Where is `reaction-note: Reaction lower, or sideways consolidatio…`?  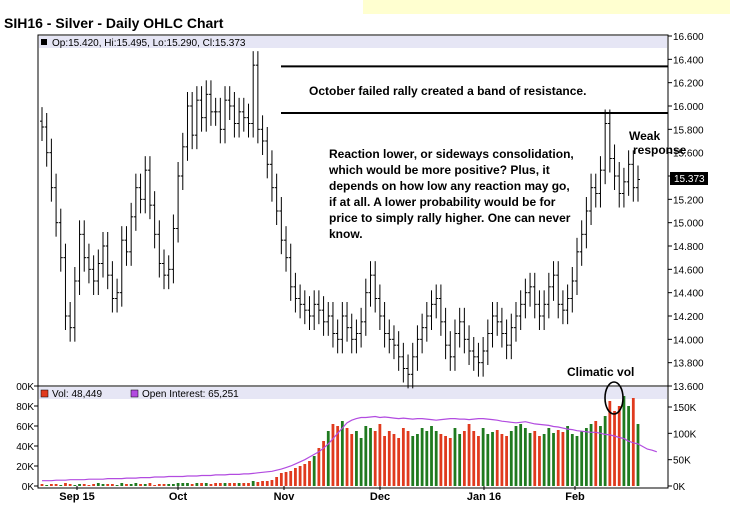
reaction-note: Reaction lower, or sideways consolidatio… is located at coordinates (451, 194).